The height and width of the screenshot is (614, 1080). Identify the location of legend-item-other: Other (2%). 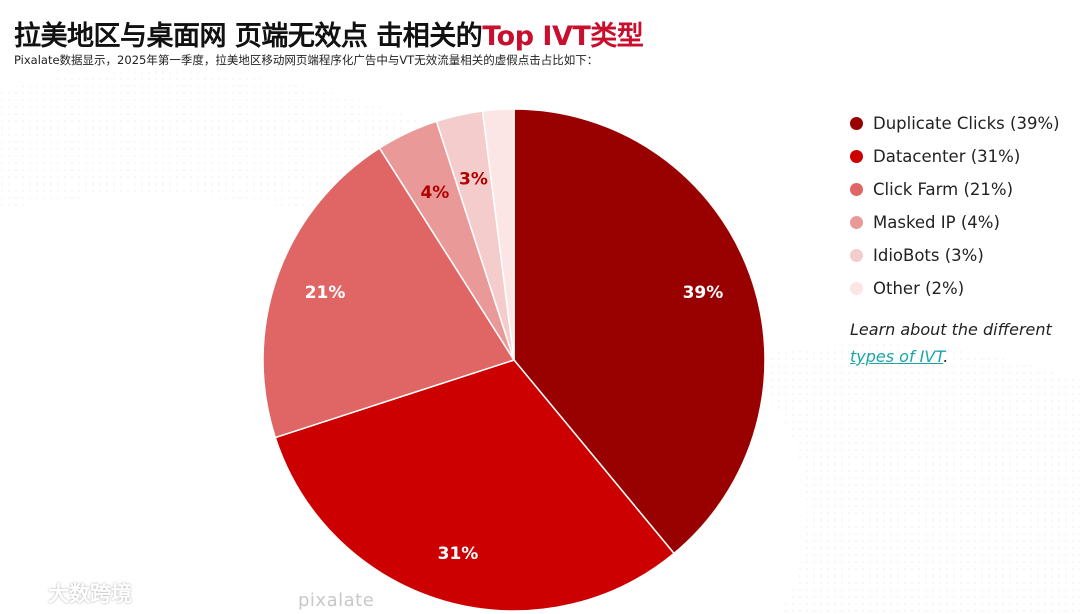
(955, 288).